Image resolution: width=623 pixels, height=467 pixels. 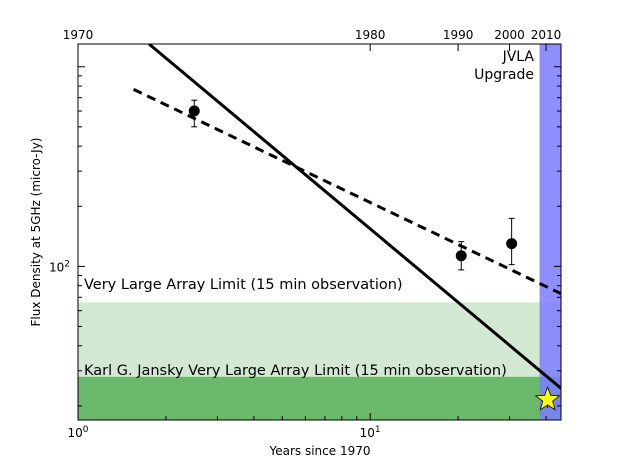 I want to click on x-tick-label: 10⁰, so click(x=77, y=432).